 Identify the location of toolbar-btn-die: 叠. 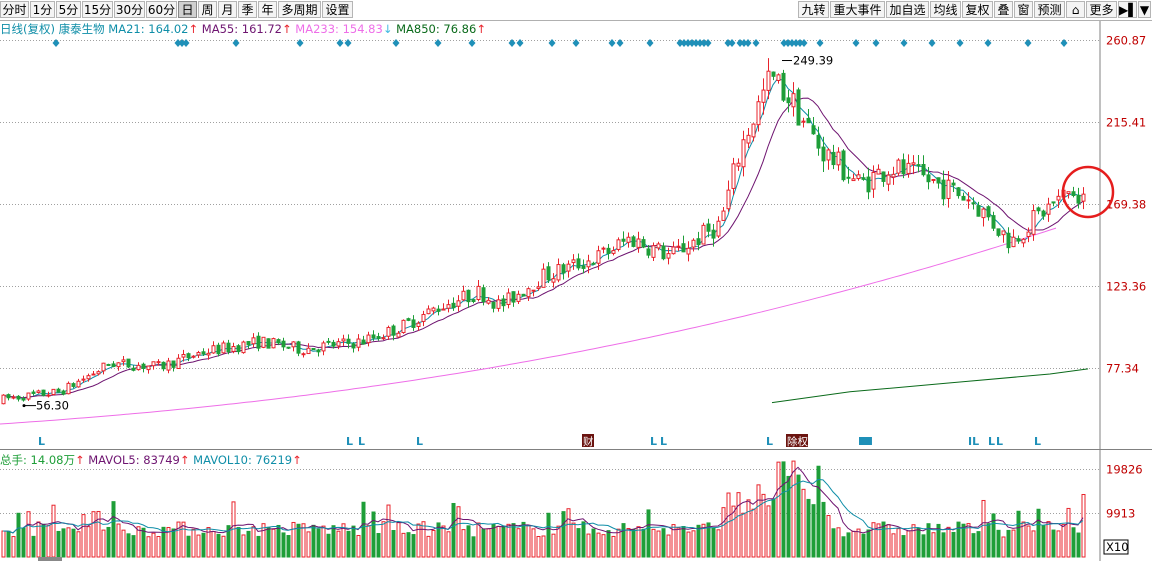
(1003, 9).